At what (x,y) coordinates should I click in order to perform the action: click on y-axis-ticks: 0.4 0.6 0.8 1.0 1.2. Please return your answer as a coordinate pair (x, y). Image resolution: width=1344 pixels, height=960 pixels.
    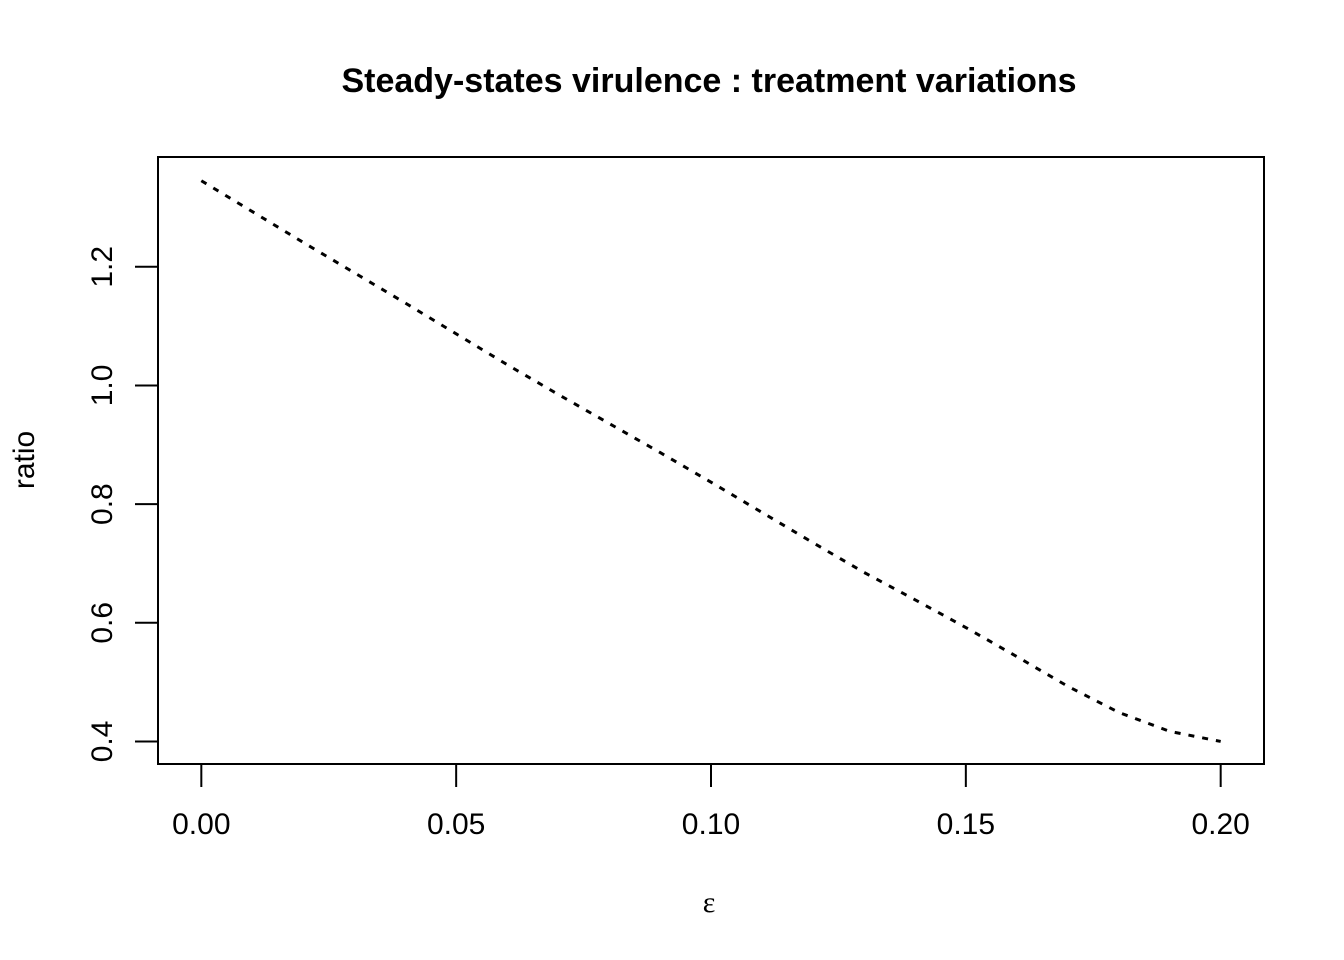
    Looking at the image, I should click on (122, 504).